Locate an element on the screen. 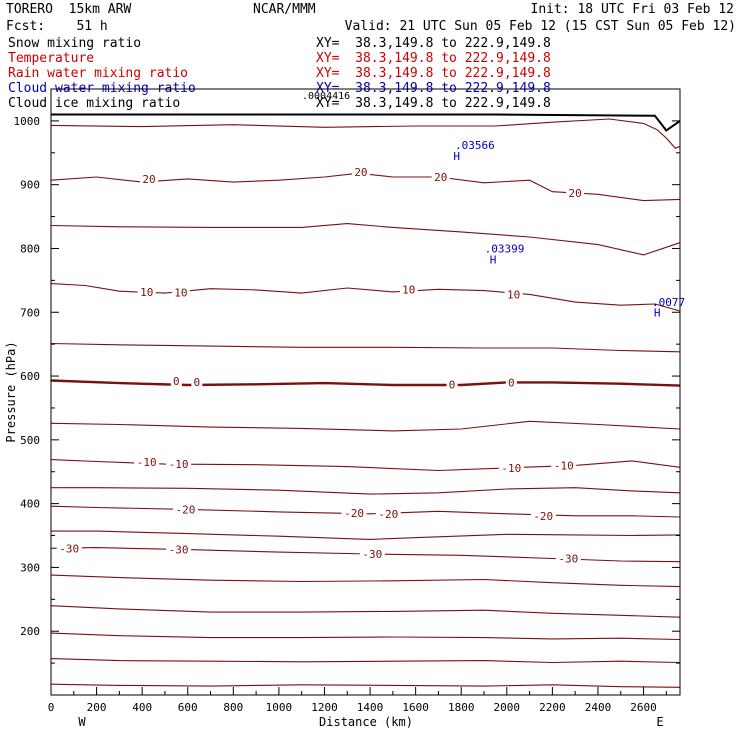  x-tick-label: 2000 is located at coordinates (507, 707).